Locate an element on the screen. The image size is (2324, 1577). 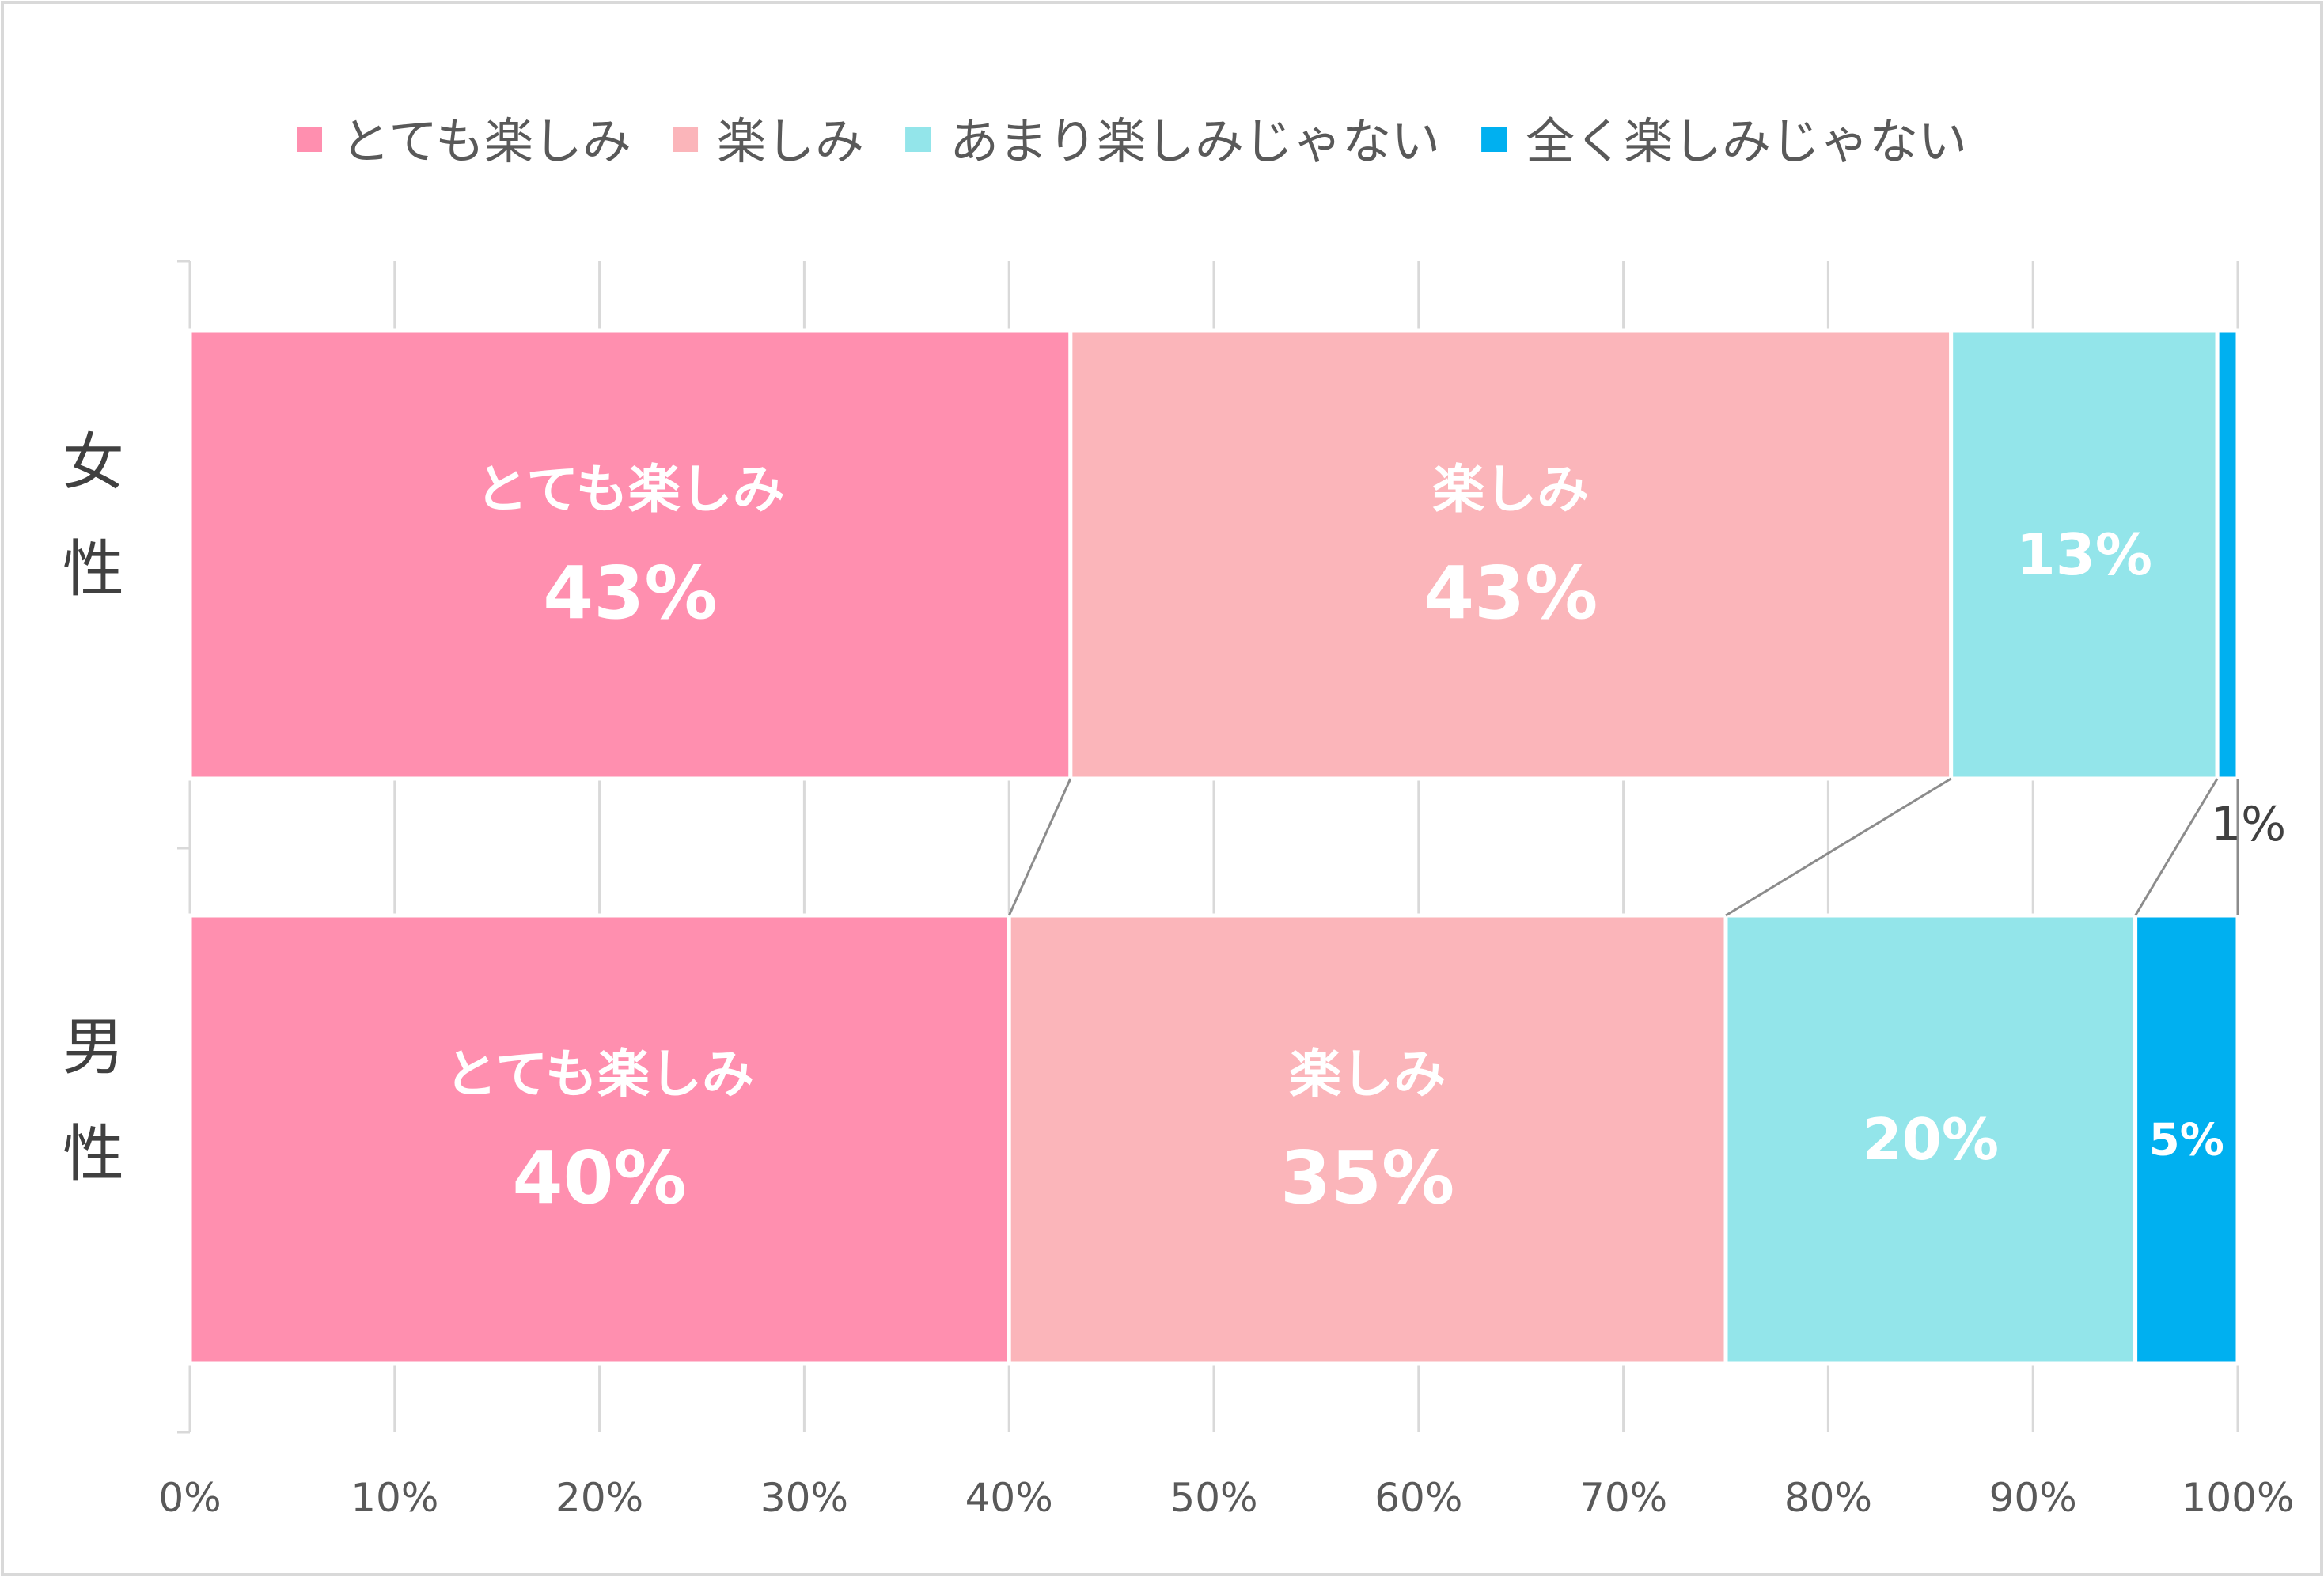
segment-value-label: 20% is located at coordinates (1931, 1139).